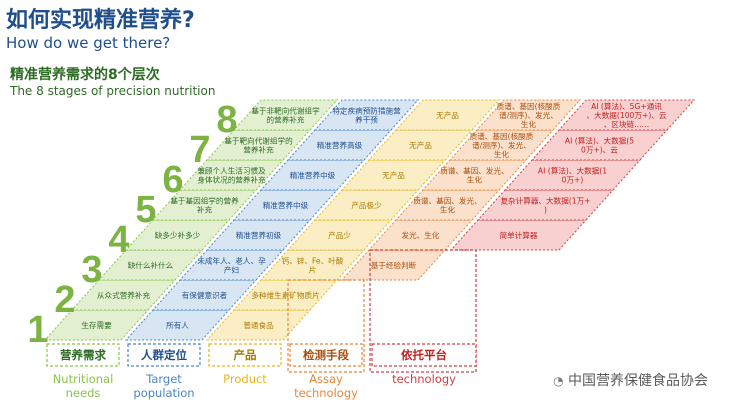 This screenshot has height=412, width=732. Describe the element at coordinates (177, 325) in the screenshot. I see `cell-text-population-1: 所有人` at that location.